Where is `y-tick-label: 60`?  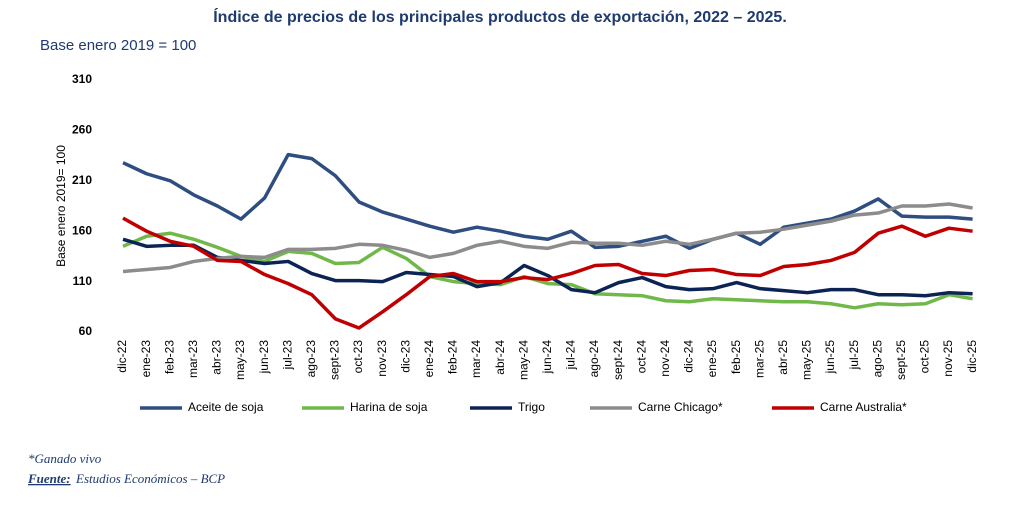 y-tick-label: 60 is located at coordinates (86, 331).